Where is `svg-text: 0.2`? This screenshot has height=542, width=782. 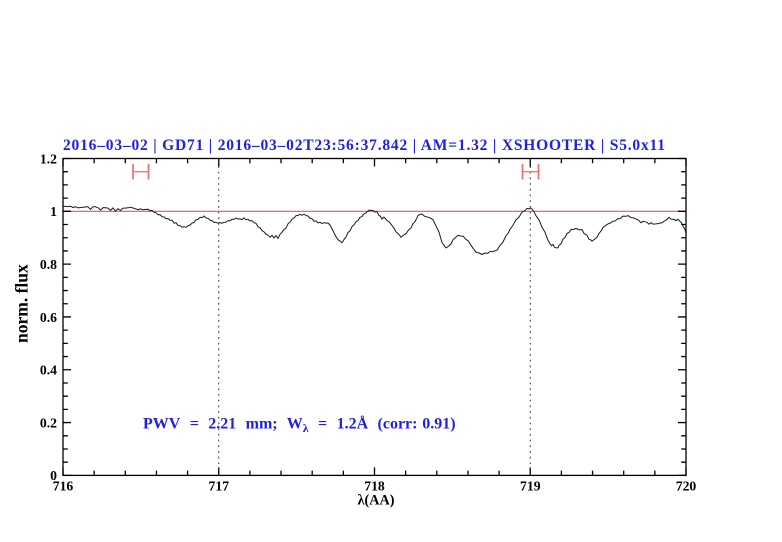 svg-text: 0.2 is located at coordinates (48, 422).